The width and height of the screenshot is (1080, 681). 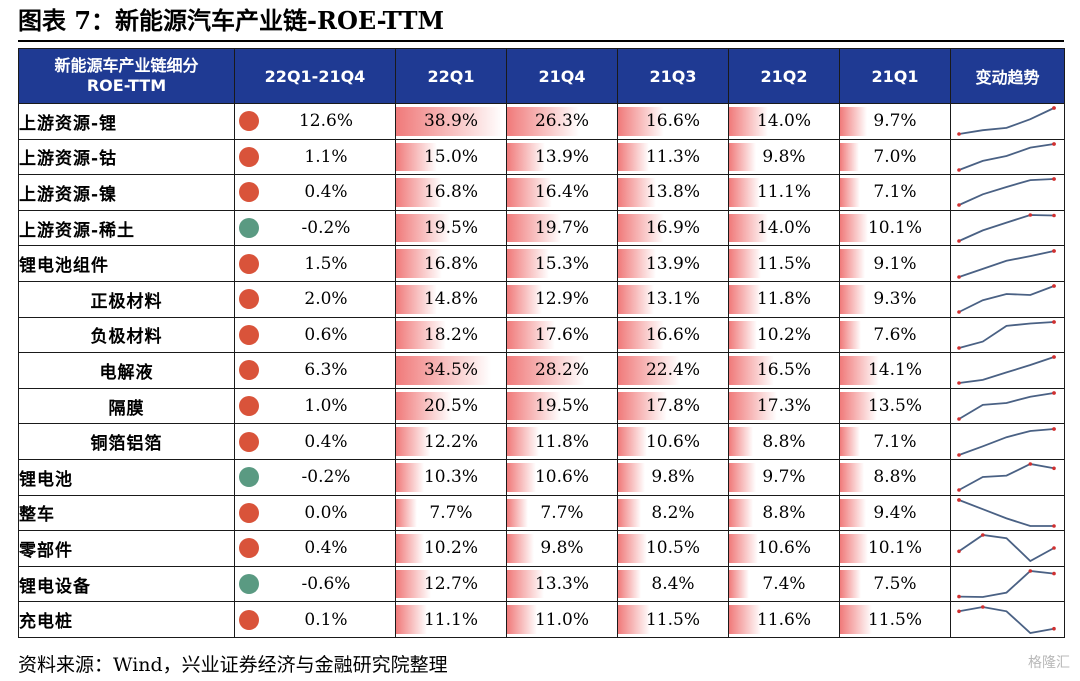 I want to click on table-row: 隔膜 1.0% 20.5% 19.5% 17.8% 17.3% 13.5%, so click(x=541, y=406).